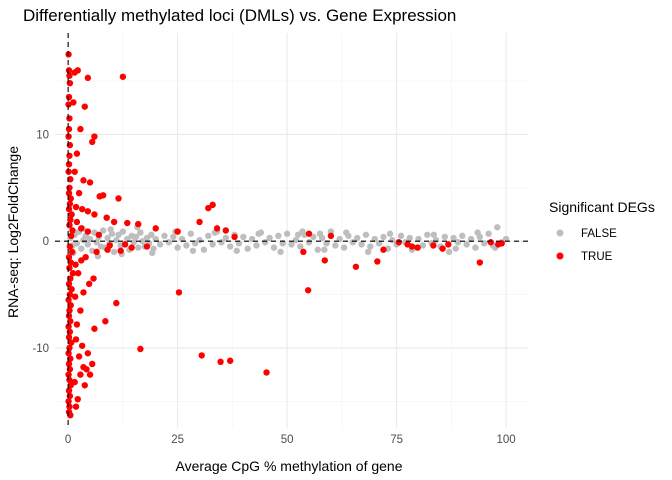  What do you see at coordinates (597, 257) in the screenshot?
I see `legend-label-true: TRUE` at bounding box center [597, 257].